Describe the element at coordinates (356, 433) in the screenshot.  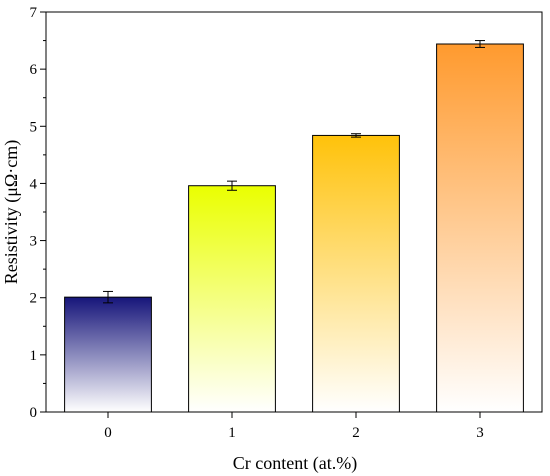
I see `x-tick-label: 2` at that location.